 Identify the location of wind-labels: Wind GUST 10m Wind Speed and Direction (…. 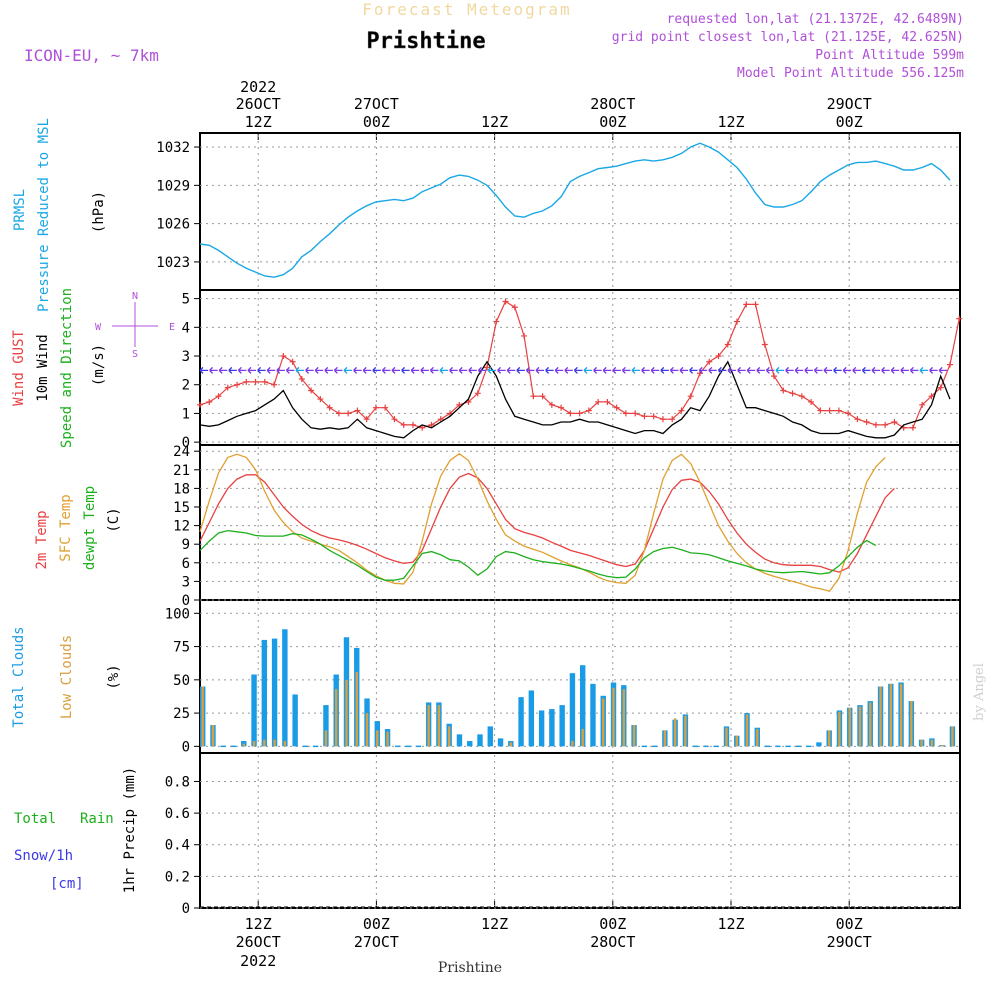
(93, 368).